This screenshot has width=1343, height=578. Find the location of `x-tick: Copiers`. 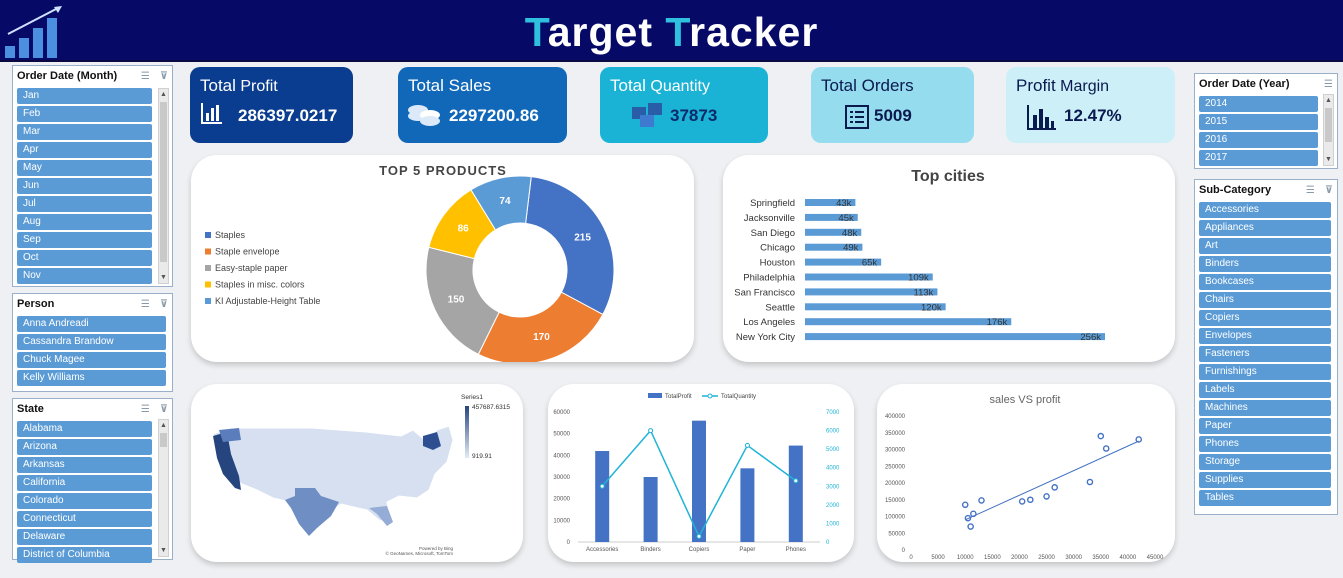

x-tick: Copiers is located at coordinates (699, 550).